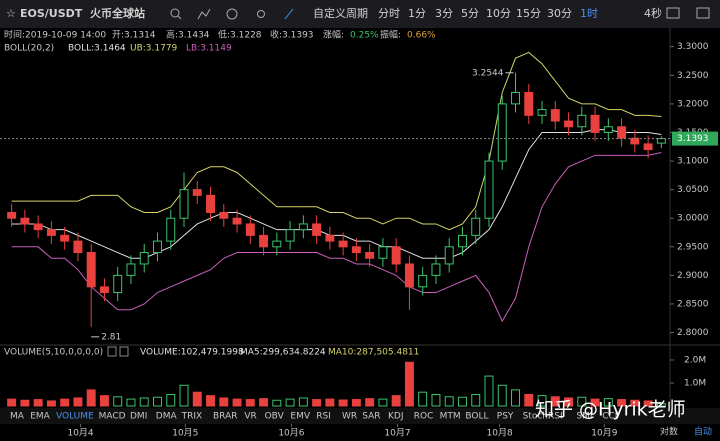  I want to click on indicator-tab: KDJ, so click(396, 417).